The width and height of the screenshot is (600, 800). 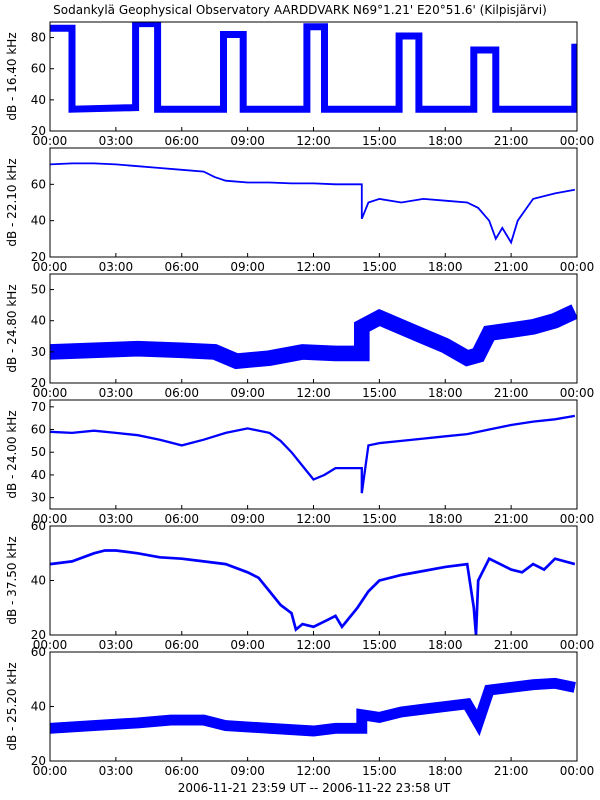 I want to click on y-tick-label: 80, so click(x=38, y=38).